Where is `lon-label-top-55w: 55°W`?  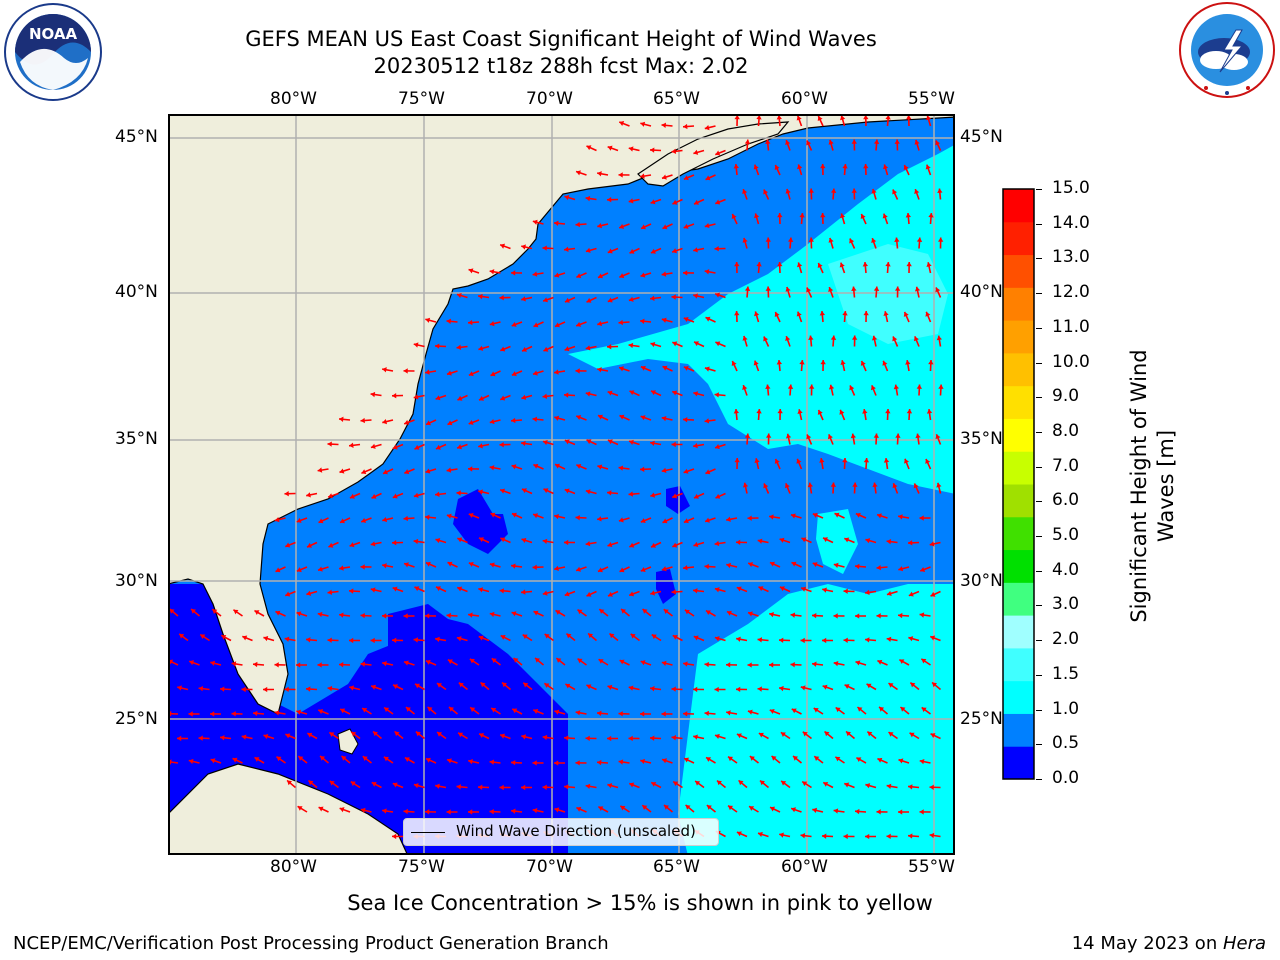
lon-label-top-55w: 55°W is located at coordinates (931, 99).